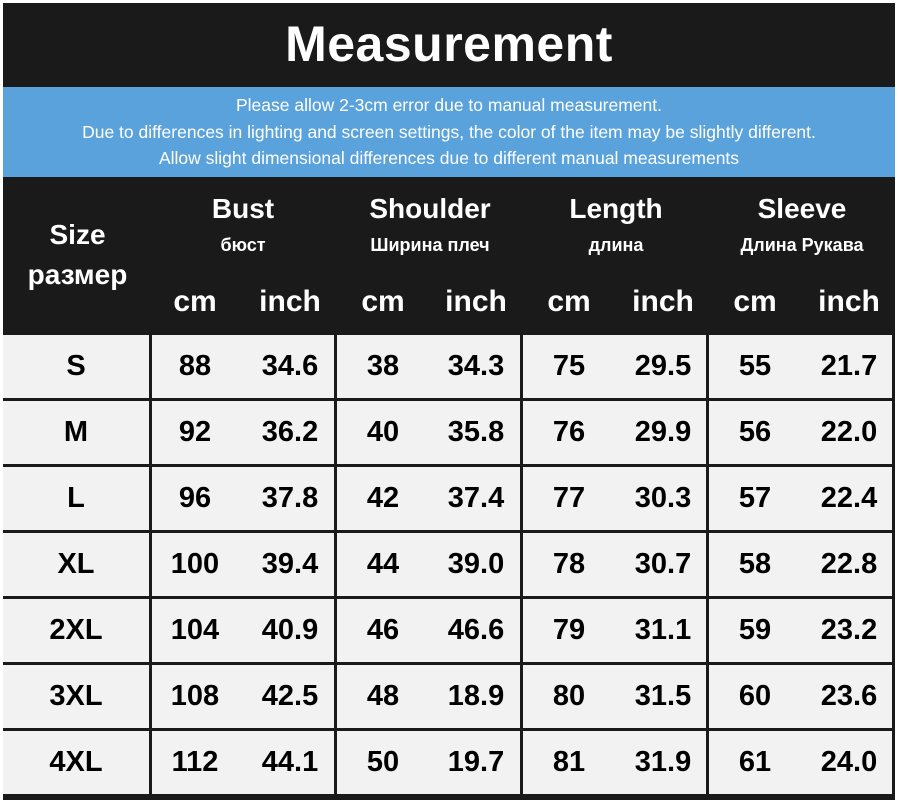 The width and height of the screenshot is (898, 800). I want to click on measurement-pair: 81 31.9, so click(614, 762).